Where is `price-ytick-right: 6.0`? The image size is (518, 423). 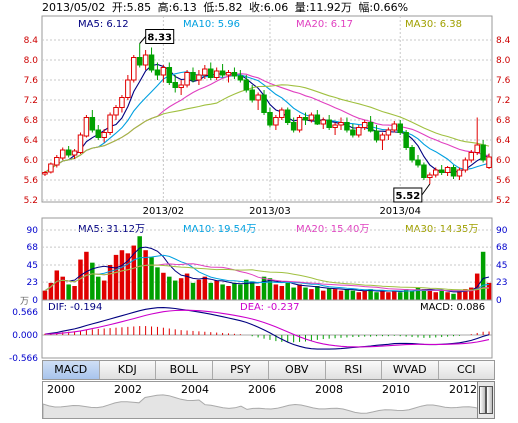
price-ytick-right: 6.0 is located at coordinates (503, 161).